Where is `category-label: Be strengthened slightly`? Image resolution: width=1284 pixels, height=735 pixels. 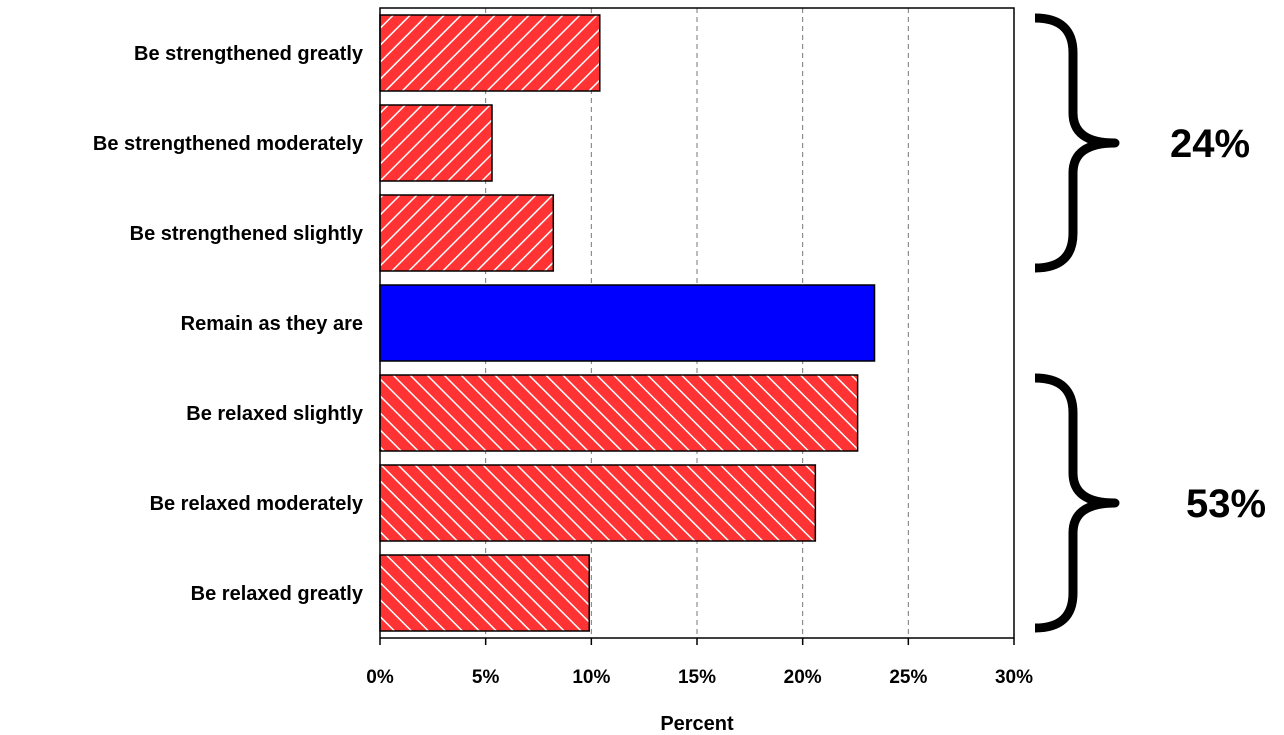
category-label: Be strengthened slightly is located at coordinates (247, 234).